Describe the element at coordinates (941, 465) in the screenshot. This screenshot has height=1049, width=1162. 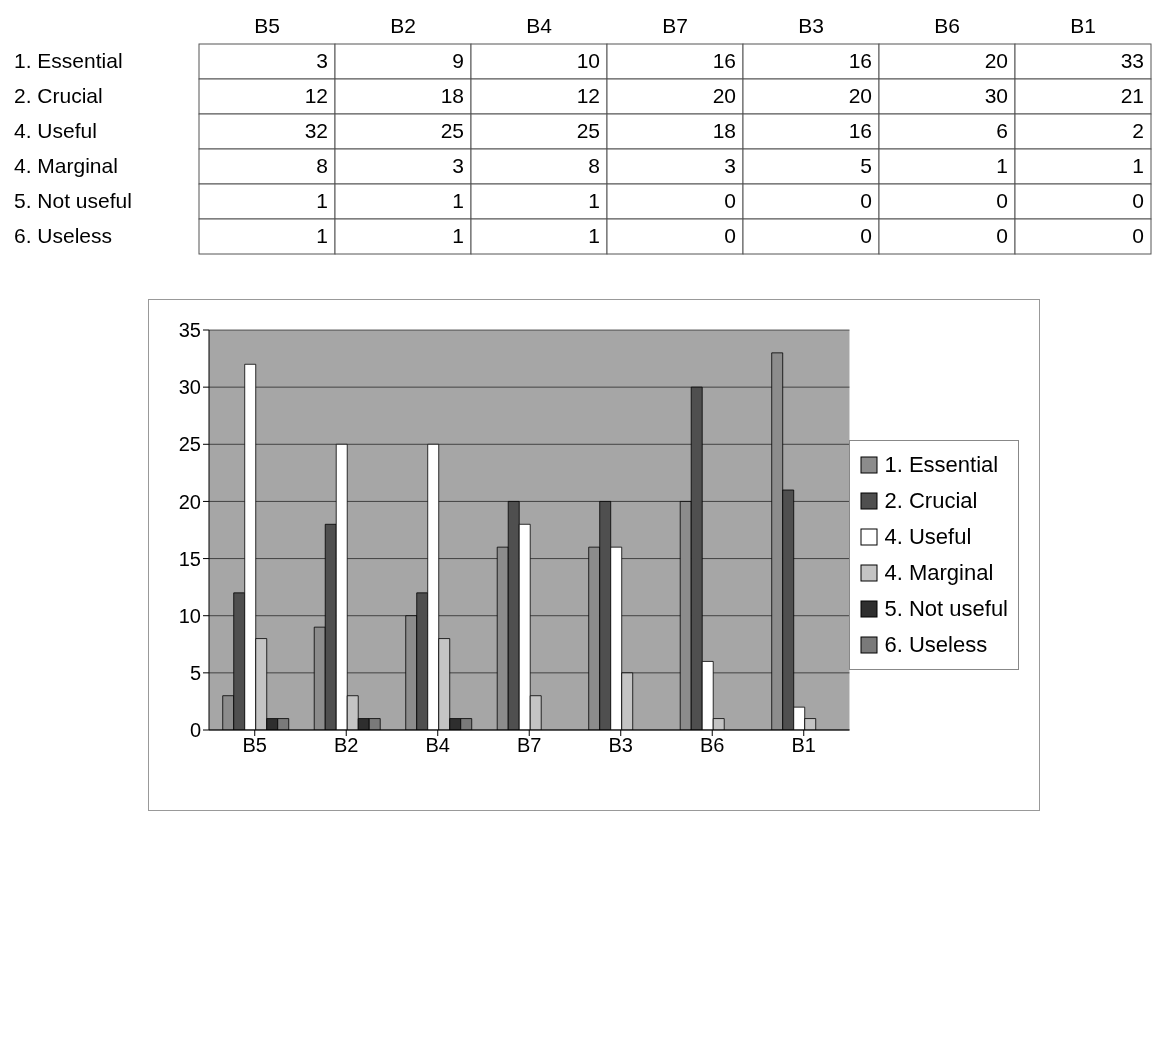
I see `legend-label: 1. Essential` at that location.